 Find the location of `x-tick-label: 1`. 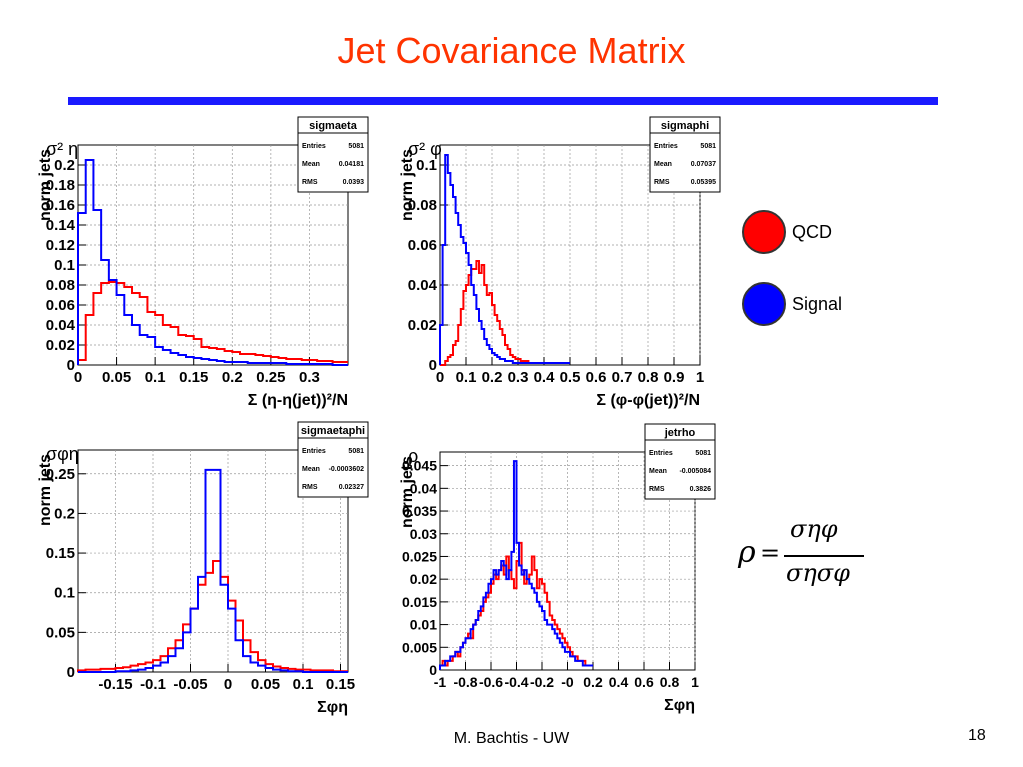

x-tick-label: 1 is located at coordinates (695, 682).